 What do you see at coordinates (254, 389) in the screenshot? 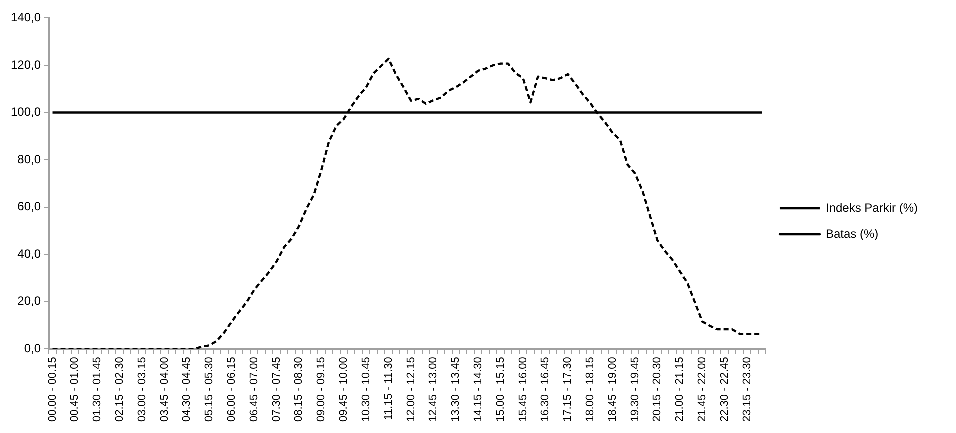
I see `x-tick-label: 06.45 - 07.00` at bounding box center [254, 389].